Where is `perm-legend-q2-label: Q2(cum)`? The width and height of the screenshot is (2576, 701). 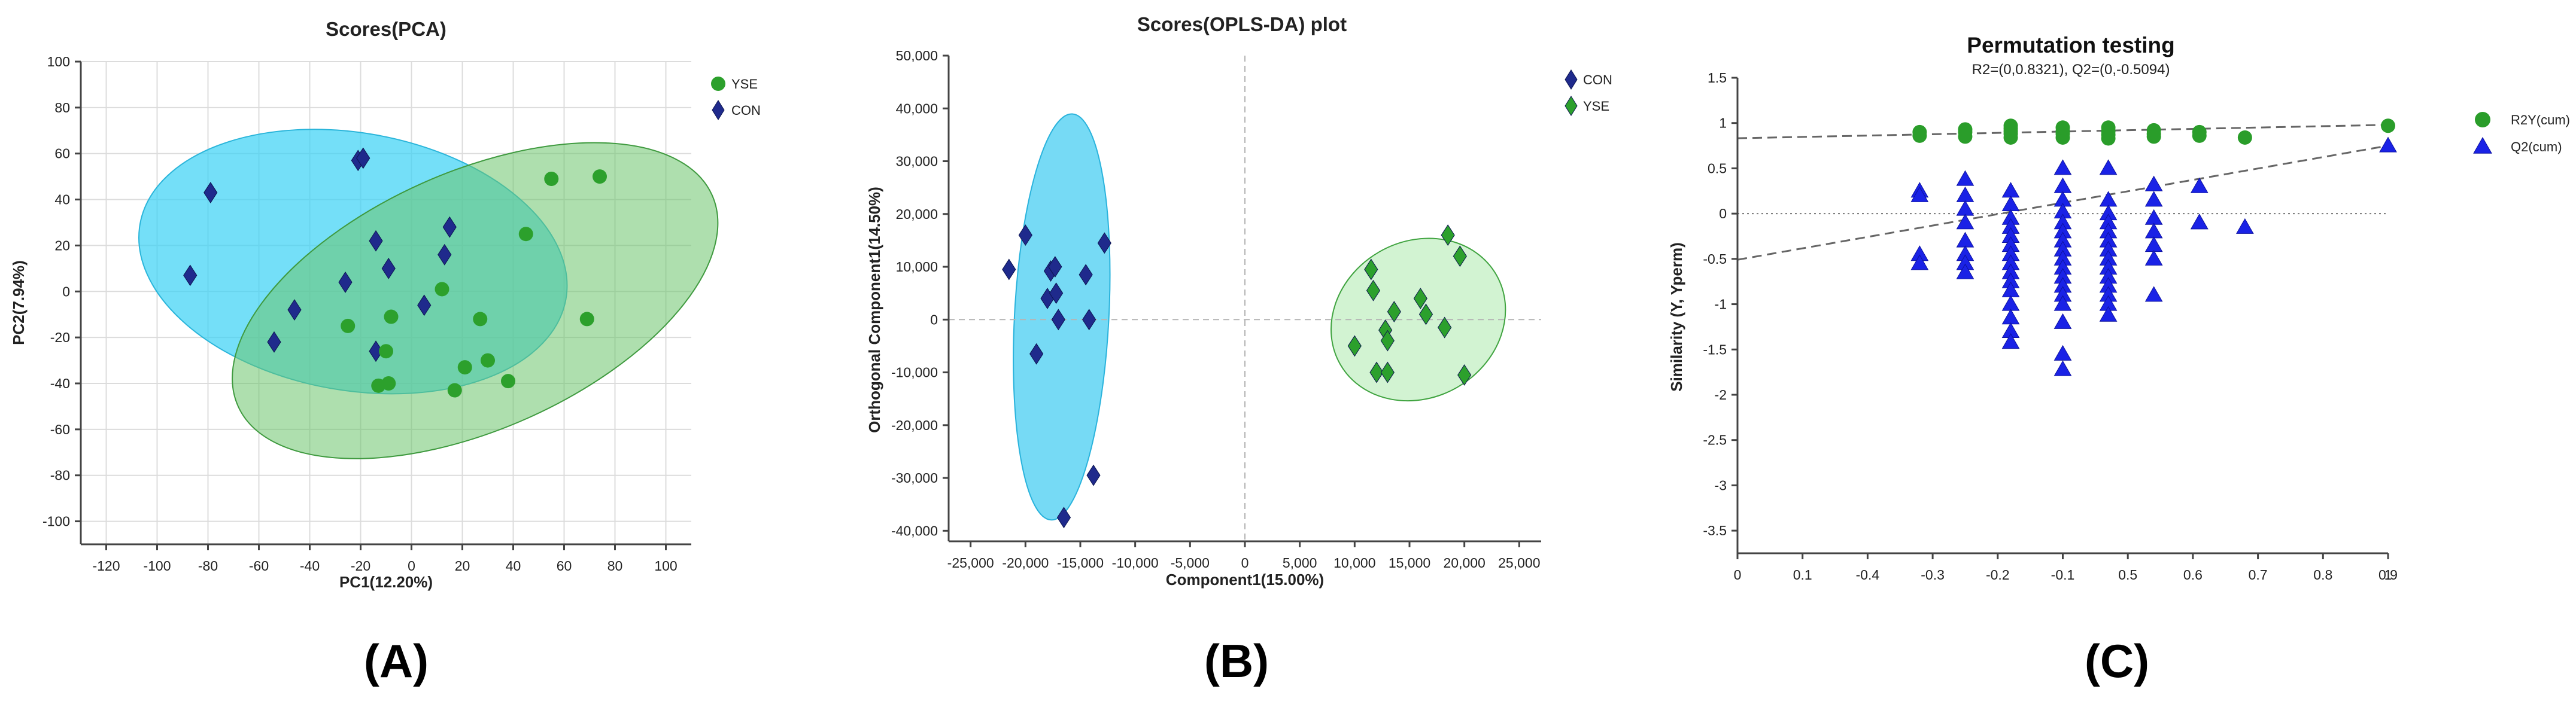
perm-legend-q2-label: Q2(cum) is located at coordinates (2536, 146).